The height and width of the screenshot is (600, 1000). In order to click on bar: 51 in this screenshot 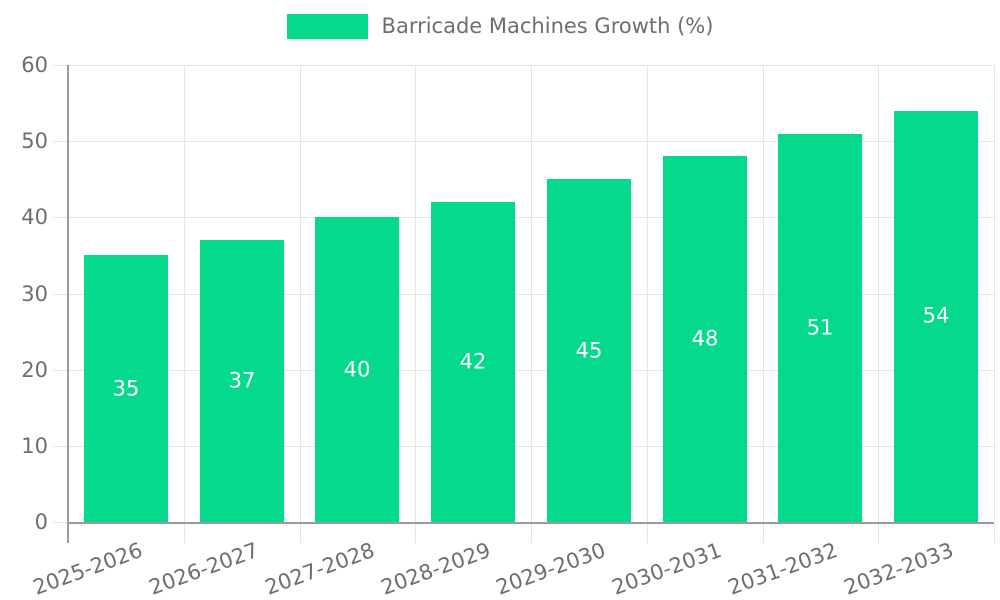, I will do `click(820, 327)`.